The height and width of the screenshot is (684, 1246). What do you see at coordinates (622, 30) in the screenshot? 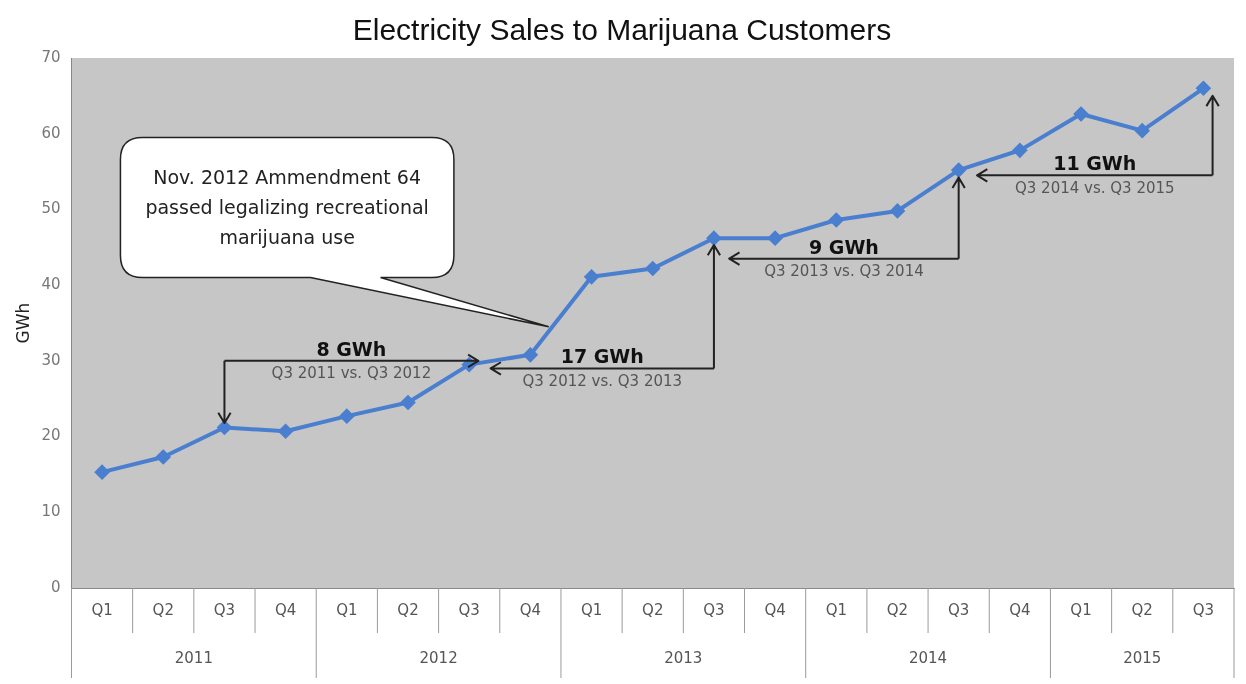
I see `chart-title: Electricity Sales to Marijuana Customers` at bounding box center [622, 30].